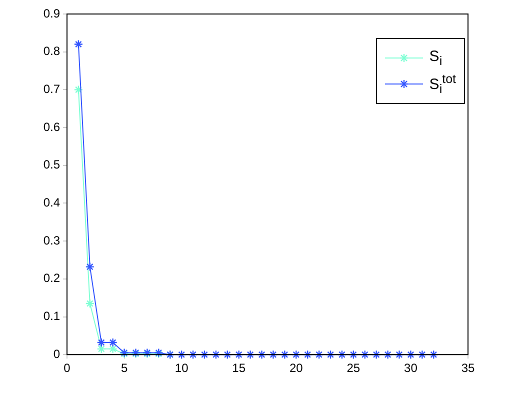 The width and height of the screenshot is (515, 399). Describe the element at coordinates (56, 353) in the screenshot. I see `y-tick-label: 0` at that location.